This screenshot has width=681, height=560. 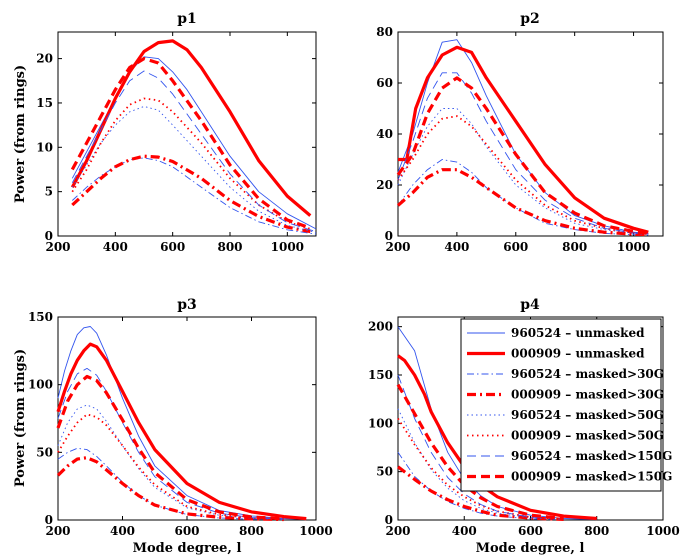 I want to click on legend-label: 000909 – masked>50G, so click(x=587, y=436).